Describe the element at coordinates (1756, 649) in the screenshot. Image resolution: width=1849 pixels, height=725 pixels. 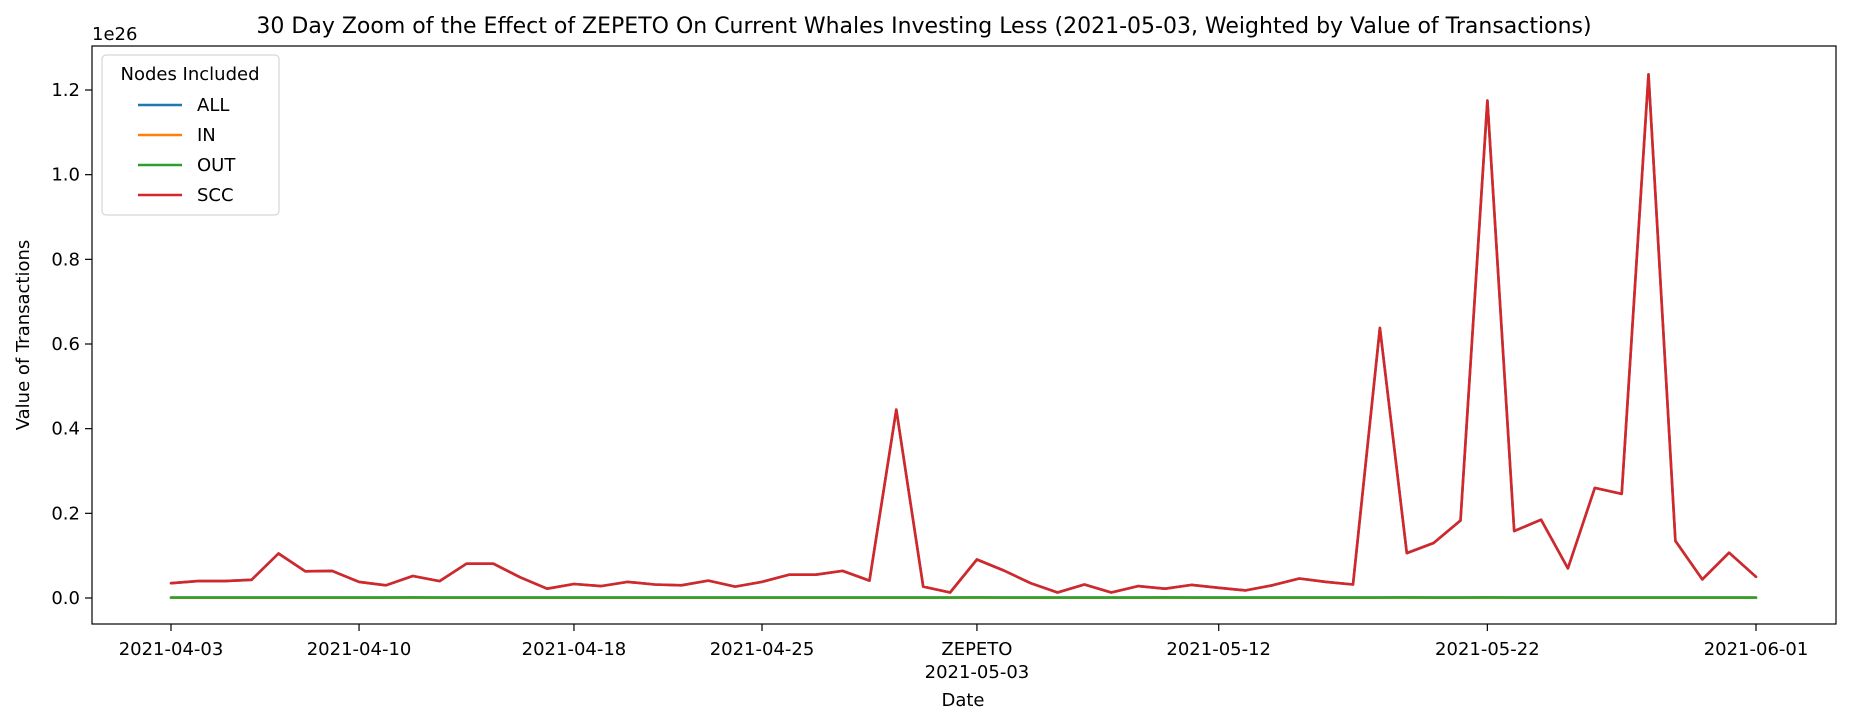
I see `x-tick-label: 2021-06-01` at that location.